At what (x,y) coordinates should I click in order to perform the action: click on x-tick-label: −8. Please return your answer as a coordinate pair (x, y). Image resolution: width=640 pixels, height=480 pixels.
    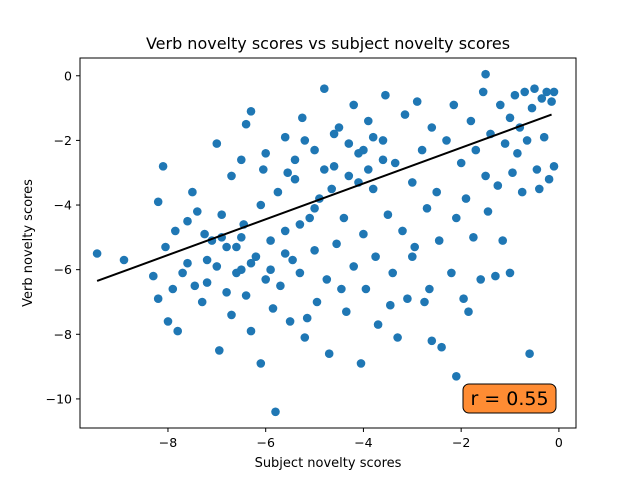
    Looking at the image, I should click on (168, 442).